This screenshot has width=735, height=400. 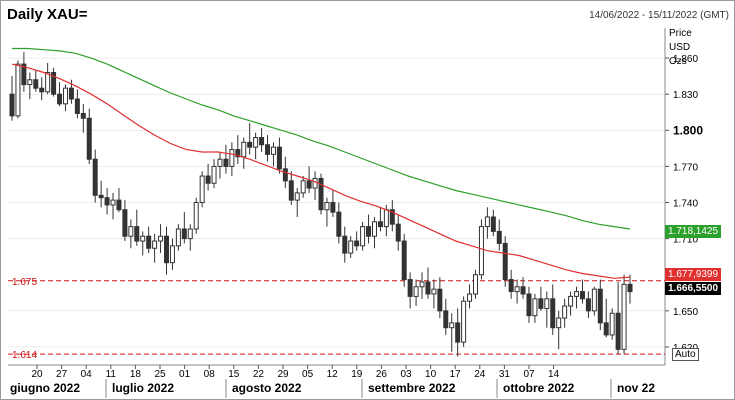 What do you see at coordinates (382, 374) in the screenshot?
I see `x-tick-label: 26` at bounding box center [382, 374].